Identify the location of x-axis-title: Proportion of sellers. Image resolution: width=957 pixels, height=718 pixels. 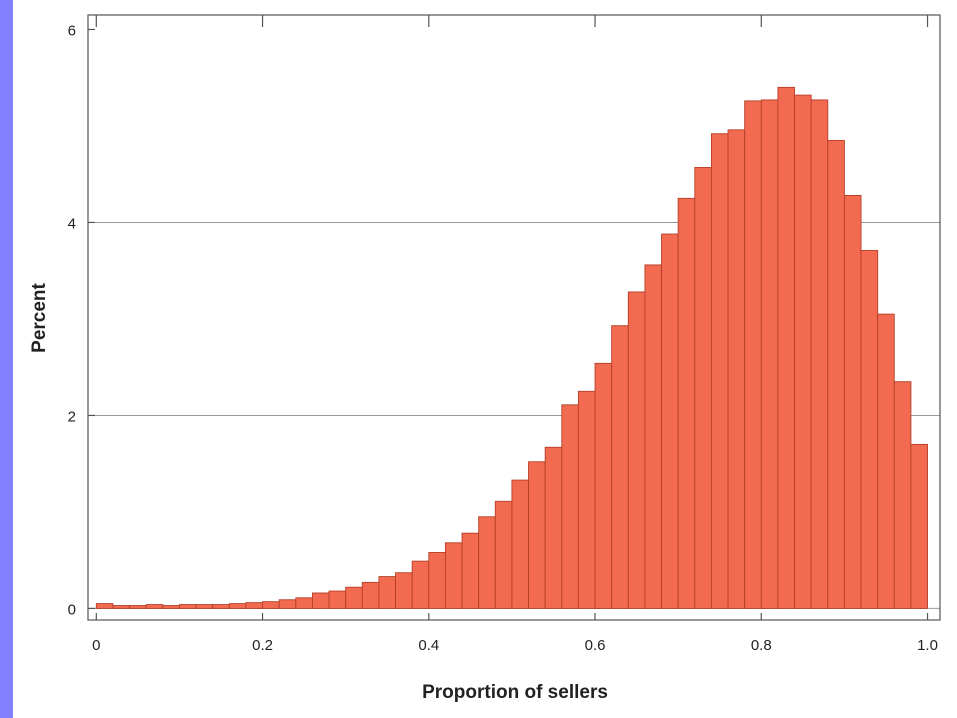
(515, 692).